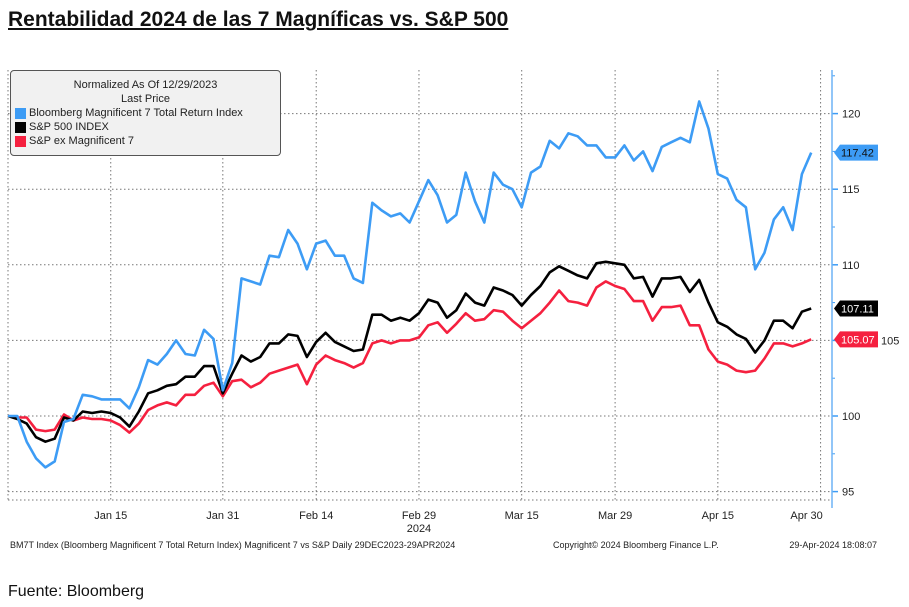 Image resolution: width=909 pixels, height=607 pixels. I want to click on legend-label-sp-ex-mag7: S&P ex Magnificent 7, so click(81, 141).